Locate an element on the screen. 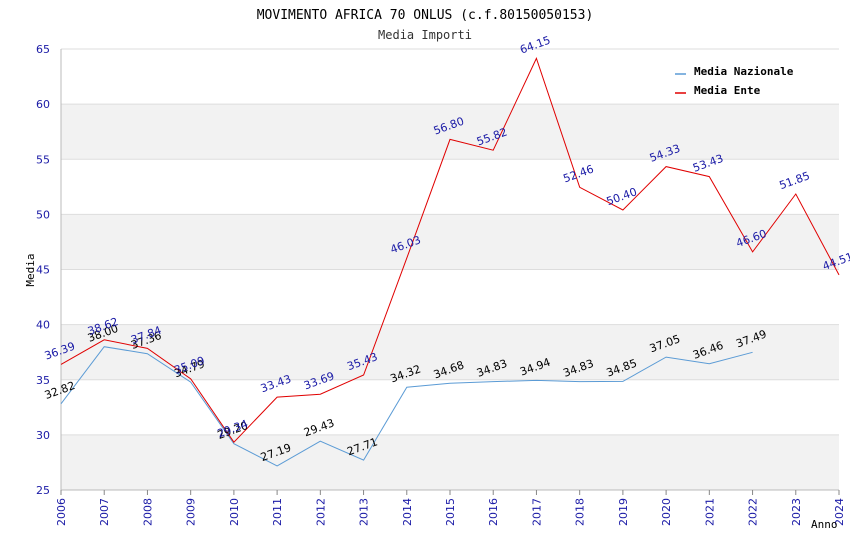  x-tick-label: 2010 is located at coordinates (234, 512).